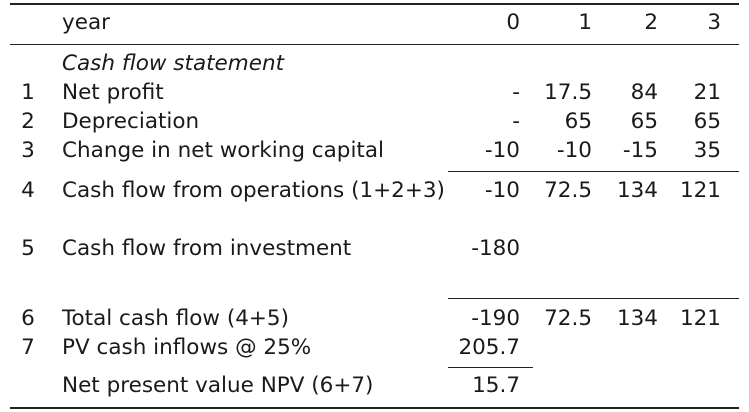  I want to click on row-label-depreciation: Depreciation, so click(131, 121).